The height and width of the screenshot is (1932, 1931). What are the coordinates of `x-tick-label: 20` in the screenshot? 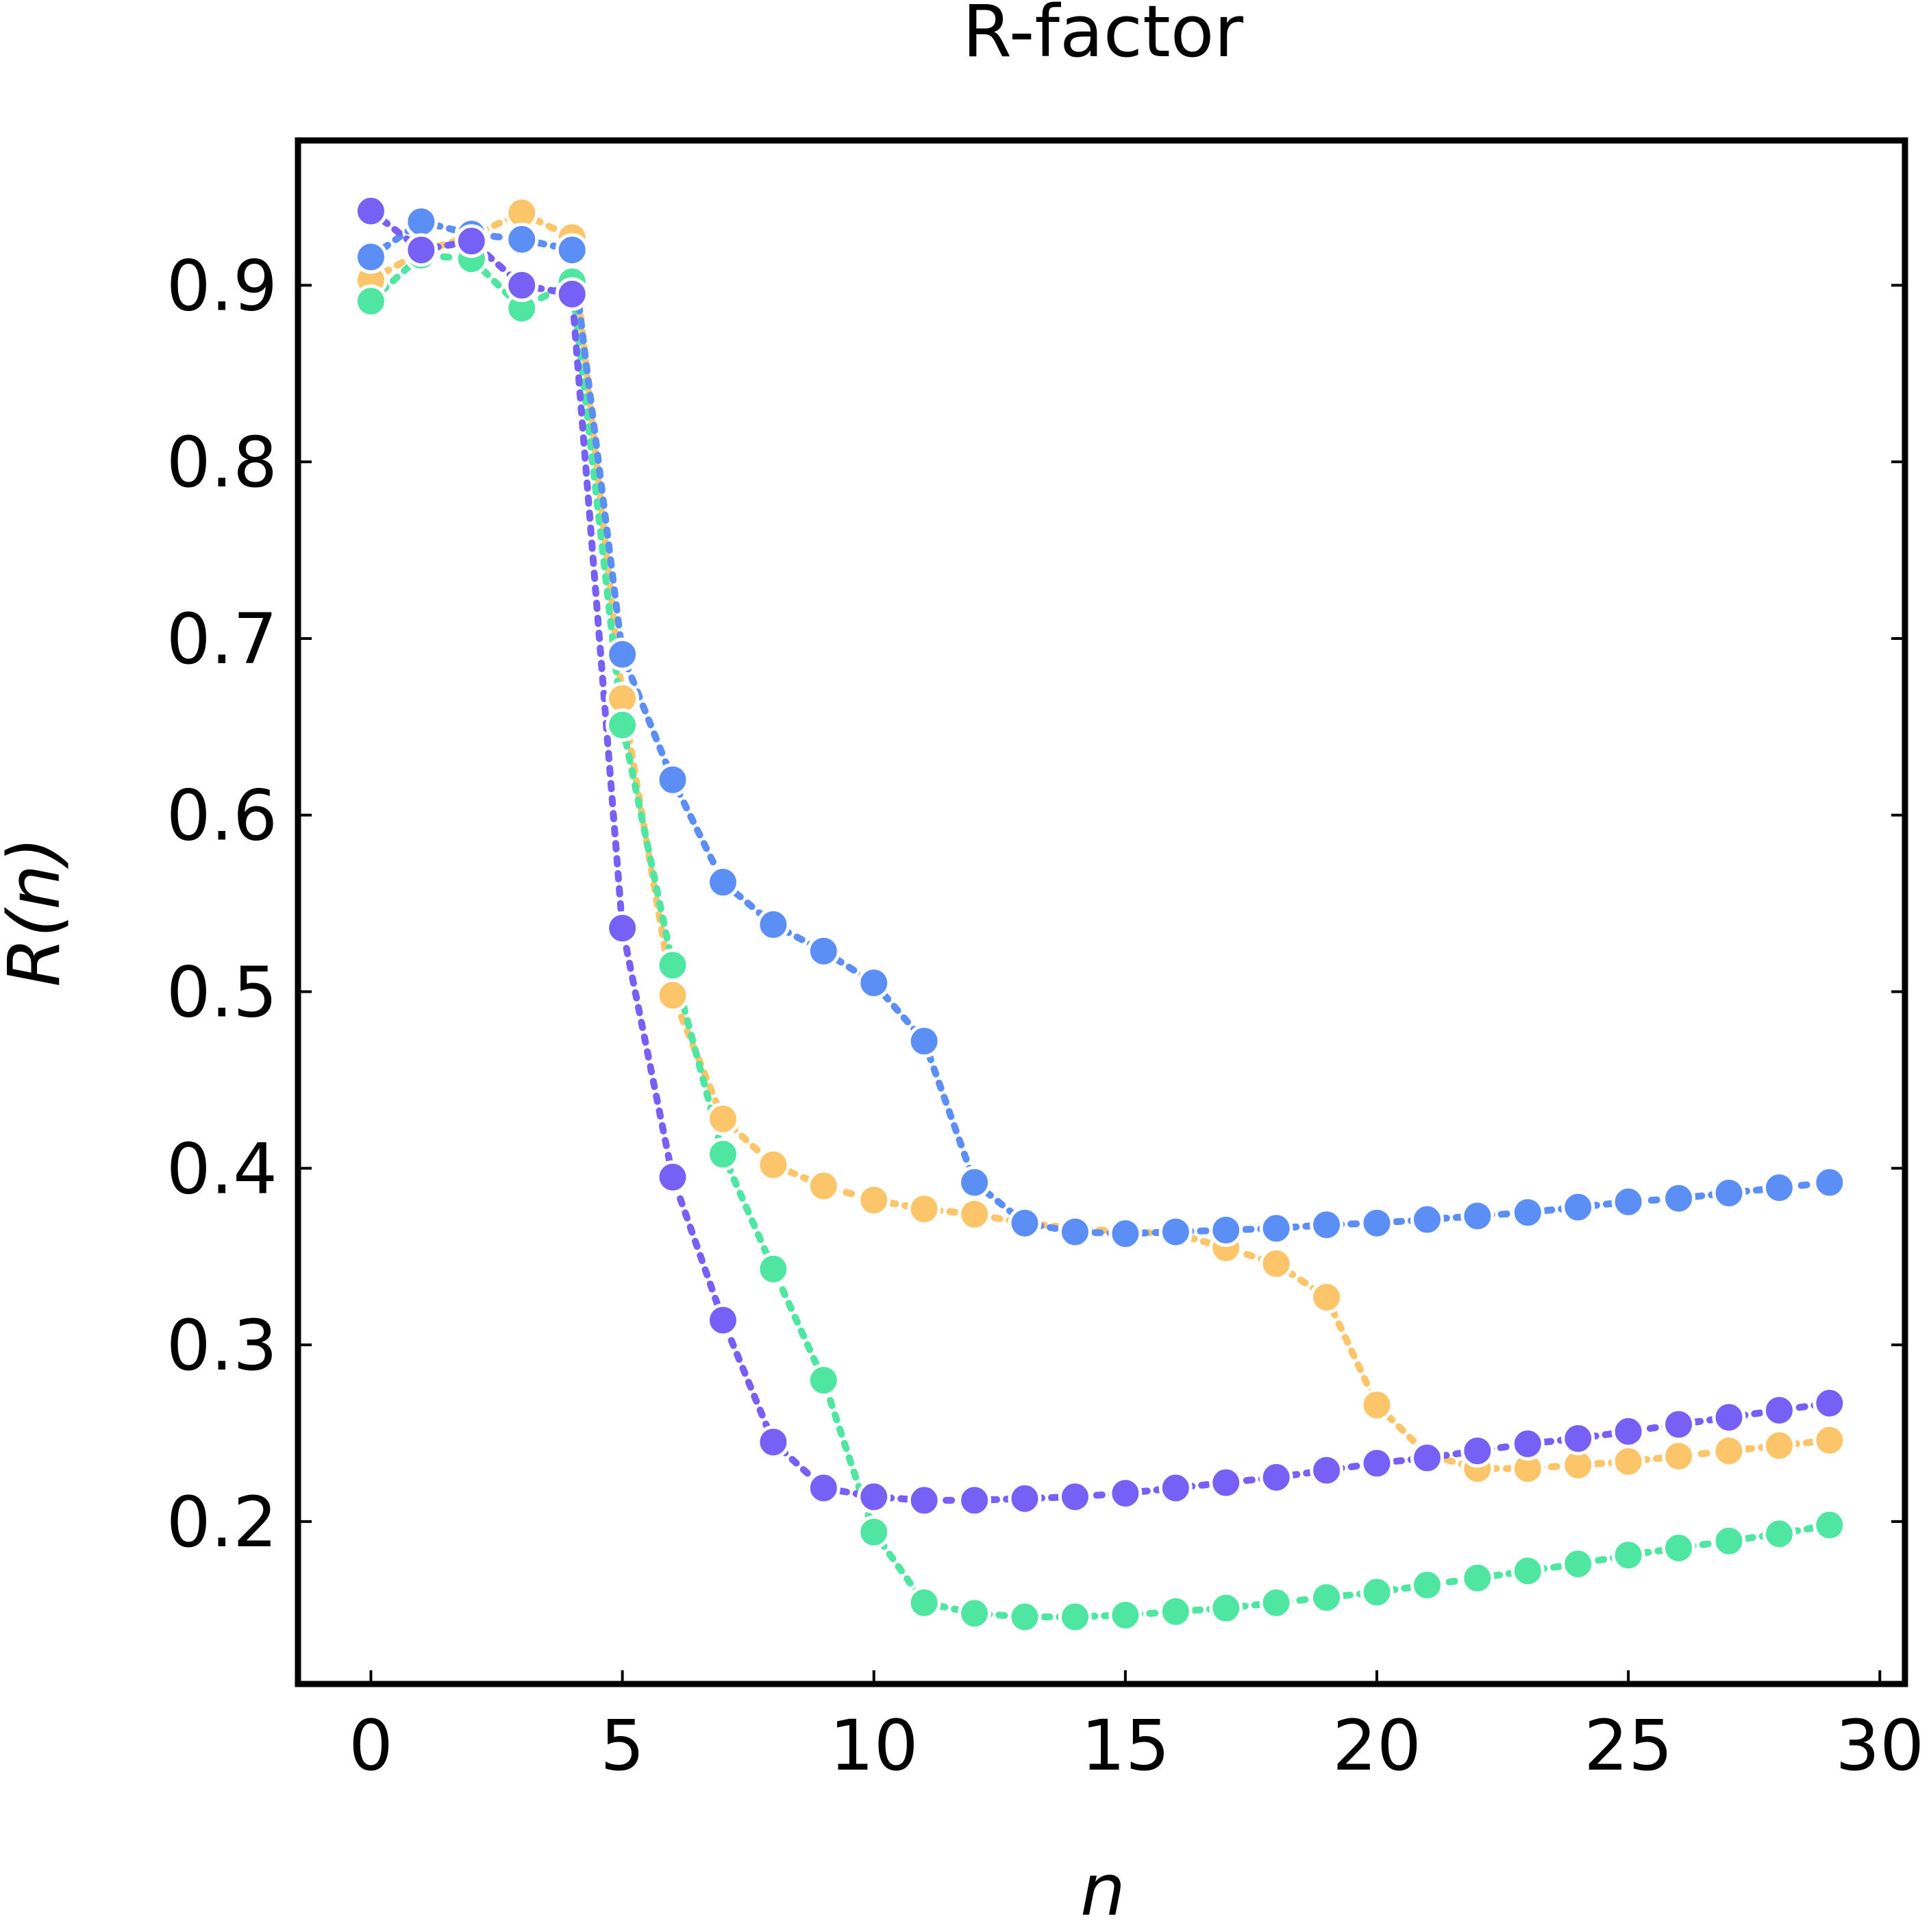 It's located at (1376, 1746).